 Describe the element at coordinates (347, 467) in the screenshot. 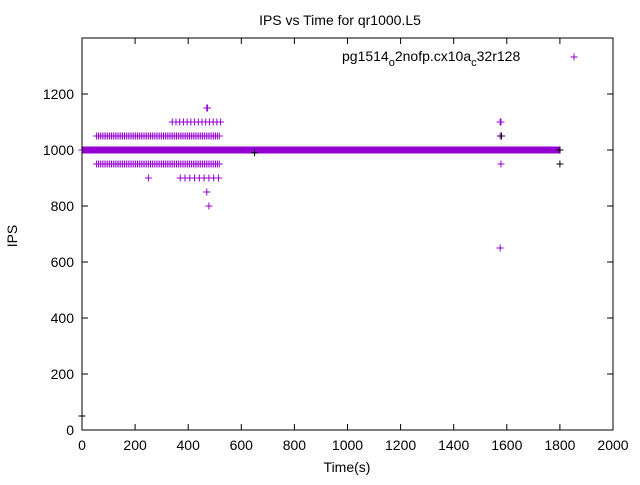

I see `x-axis-label: Time(s)` at that location.